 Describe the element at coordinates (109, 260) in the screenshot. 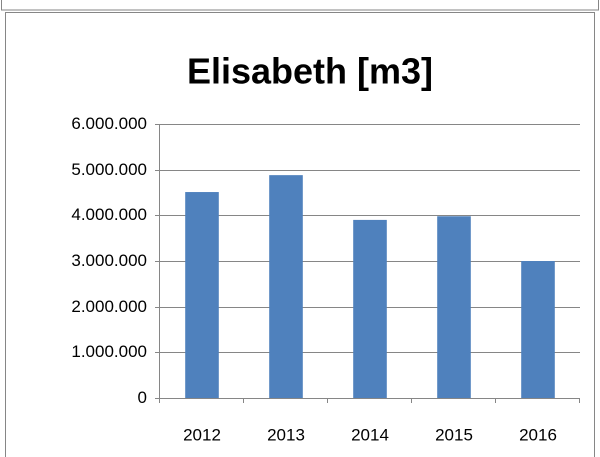

I see `y-tick-label: 3.000.000` at that location.